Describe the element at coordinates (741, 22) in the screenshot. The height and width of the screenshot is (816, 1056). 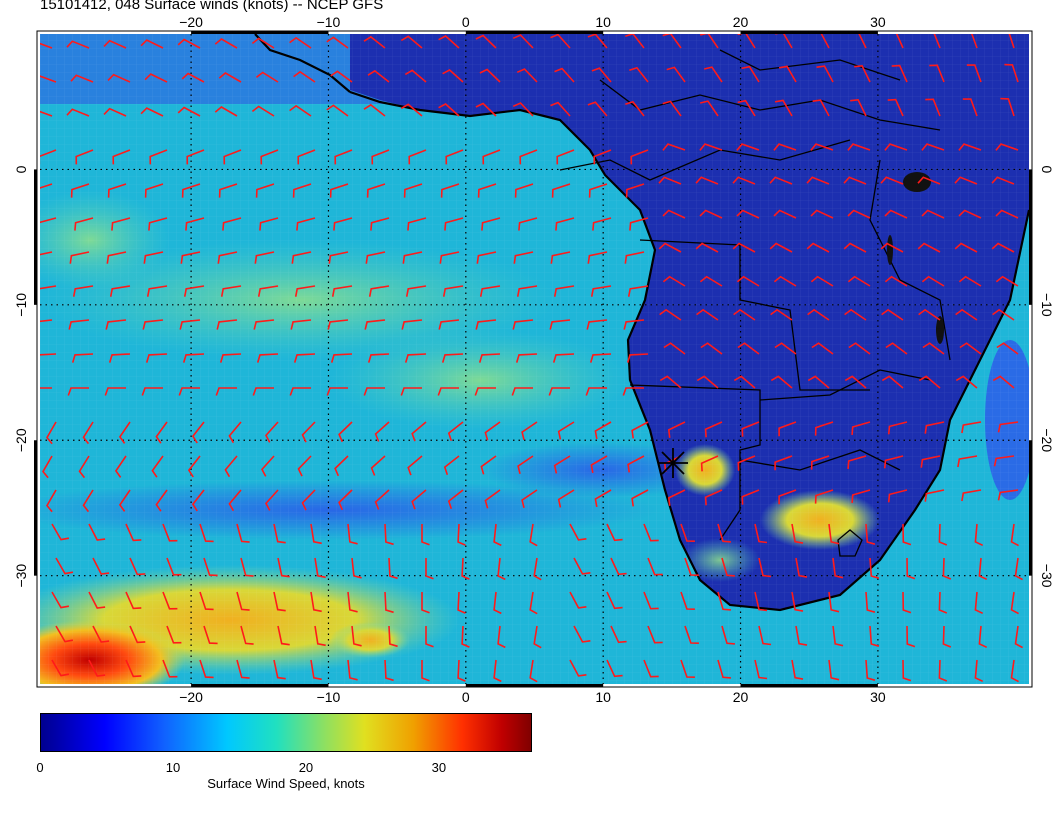
I see `lon-tick-label: 20` at that location.